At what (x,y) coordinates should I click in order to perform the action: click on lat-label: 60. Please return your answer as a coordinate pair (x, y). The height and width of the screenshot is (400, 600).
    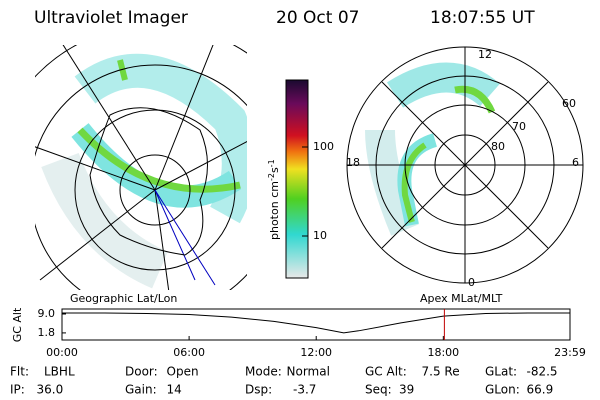
    Looking at the image, I should click on (569, 103).